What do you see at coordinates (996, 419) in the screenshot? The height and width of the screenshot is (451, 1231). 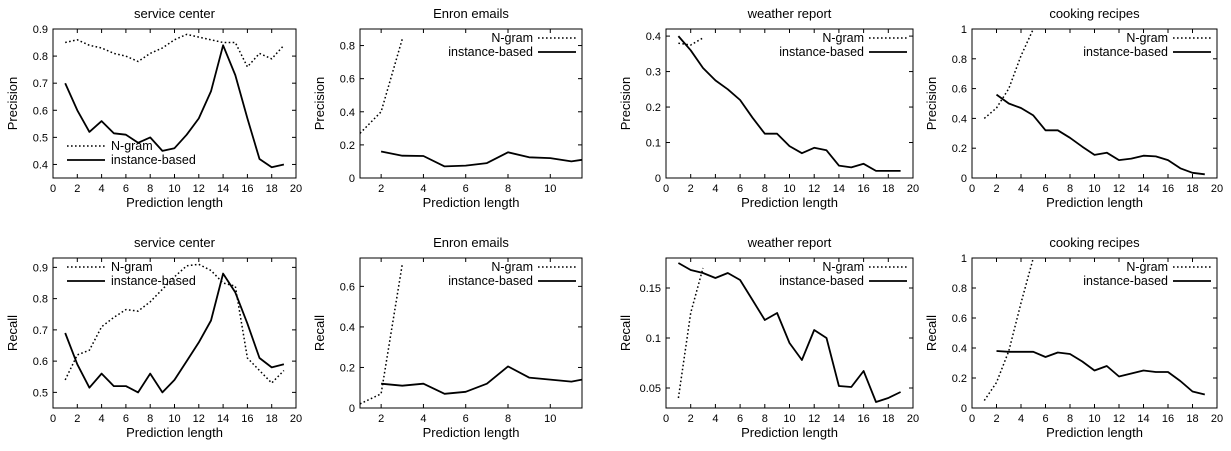 I see `chart-8-x-tick-label: 2` at bounding box center [996, 419].